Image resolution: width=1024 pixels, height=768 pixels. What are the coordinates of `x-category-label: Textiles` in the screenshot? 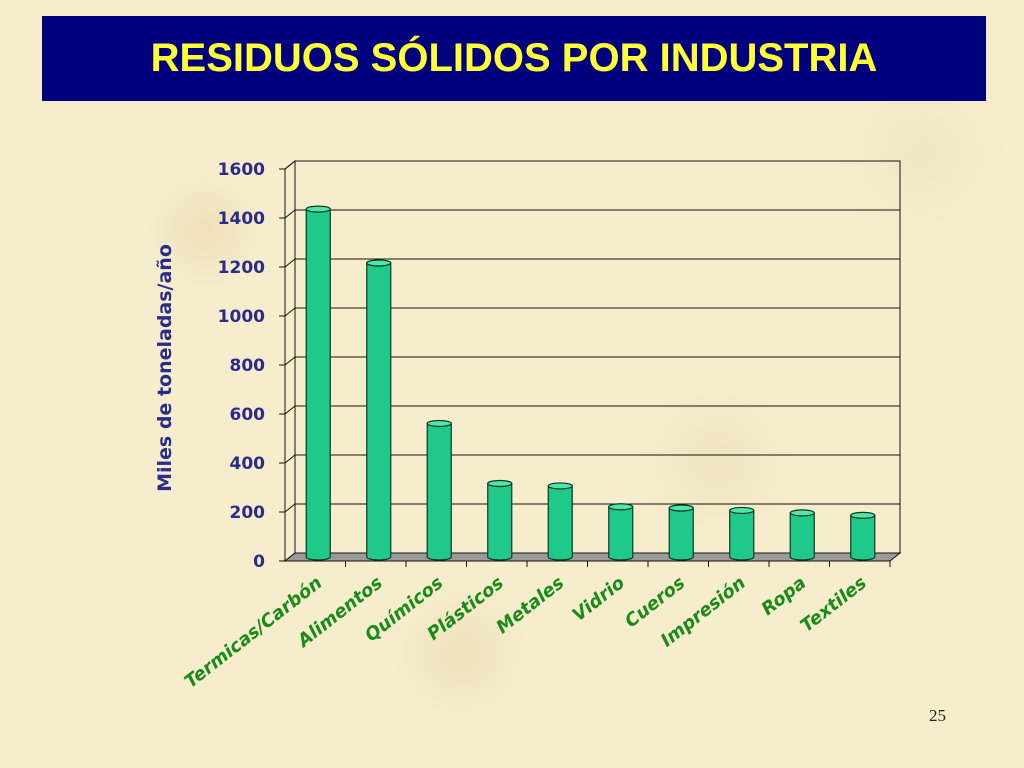 It's located at (834, 604).